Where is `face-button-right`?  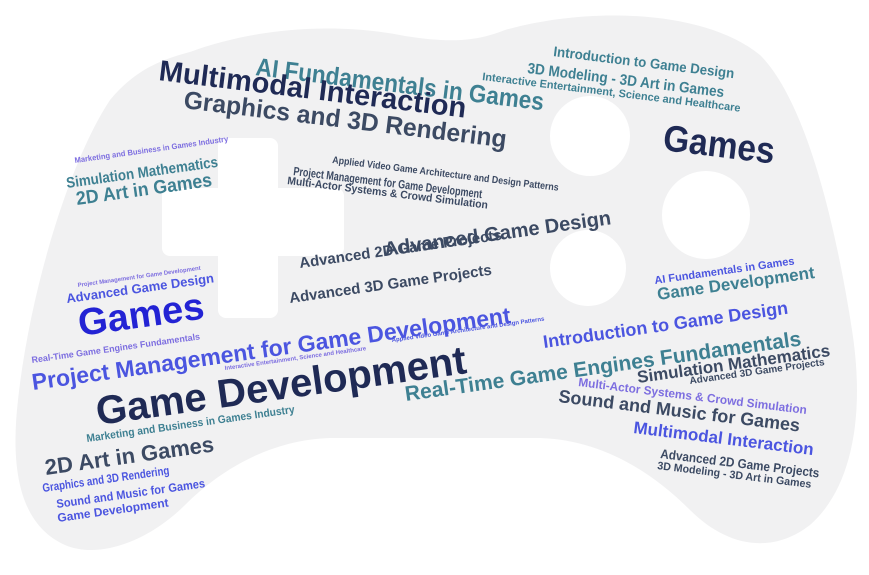 face-button-right is located at coordinates (706, 215).